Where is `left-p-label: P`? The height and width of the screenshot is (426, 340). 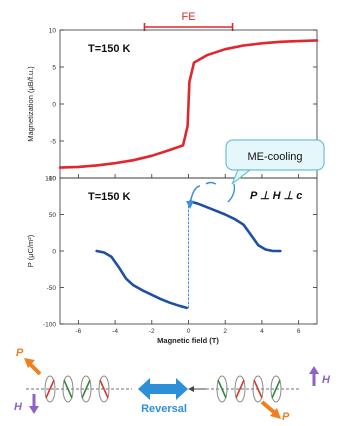 left-p-label: P is located at coordinates (20, 353).